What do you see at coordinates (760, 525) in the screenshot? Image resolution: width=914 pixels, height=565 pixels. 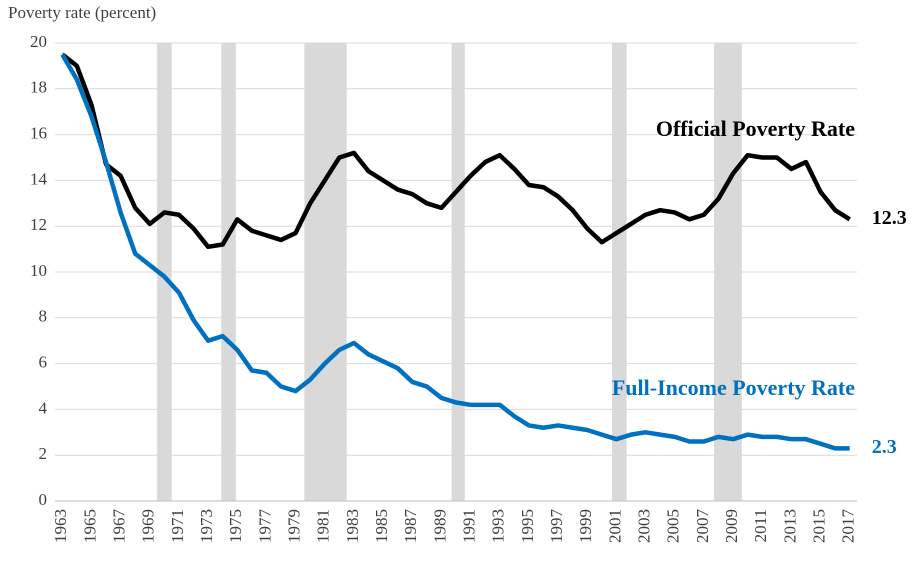 I see `x-tick-label: 2011` at bounding box center [760, 525].